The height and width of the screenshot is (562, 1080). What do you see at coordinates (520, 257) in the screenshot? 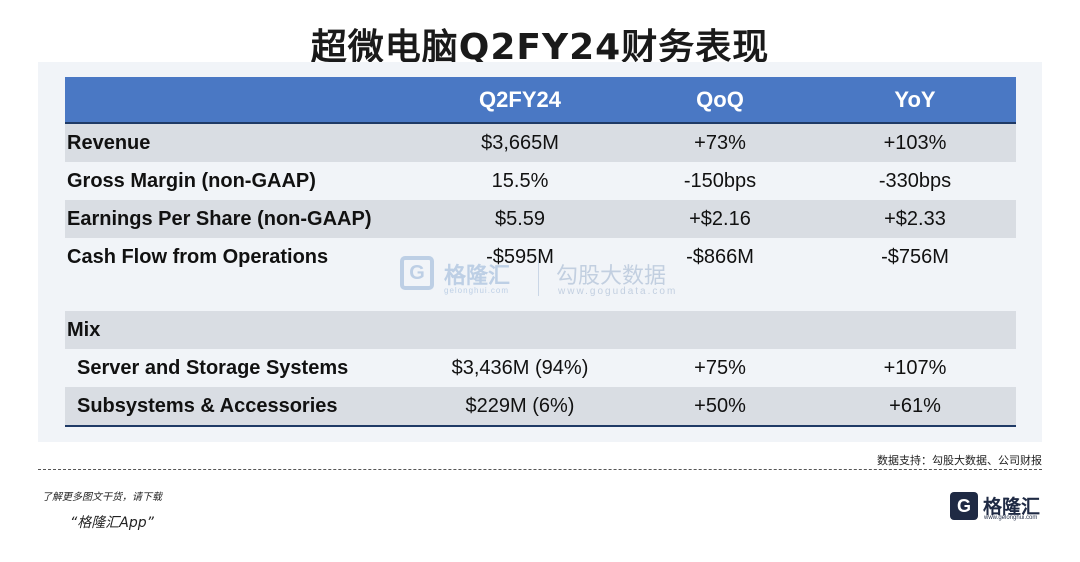
I see `cell-q2fy24: -$595M` at bounding box center [520, 257].